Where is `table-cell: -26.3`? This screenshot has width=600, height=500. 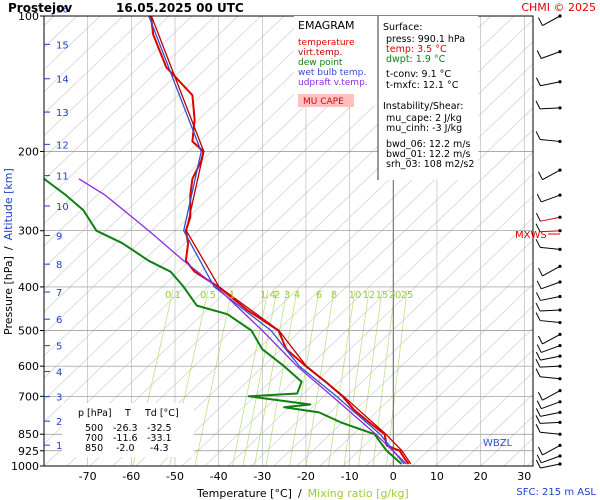
table-cell: -26.3 is located at coordinates (125, 428).